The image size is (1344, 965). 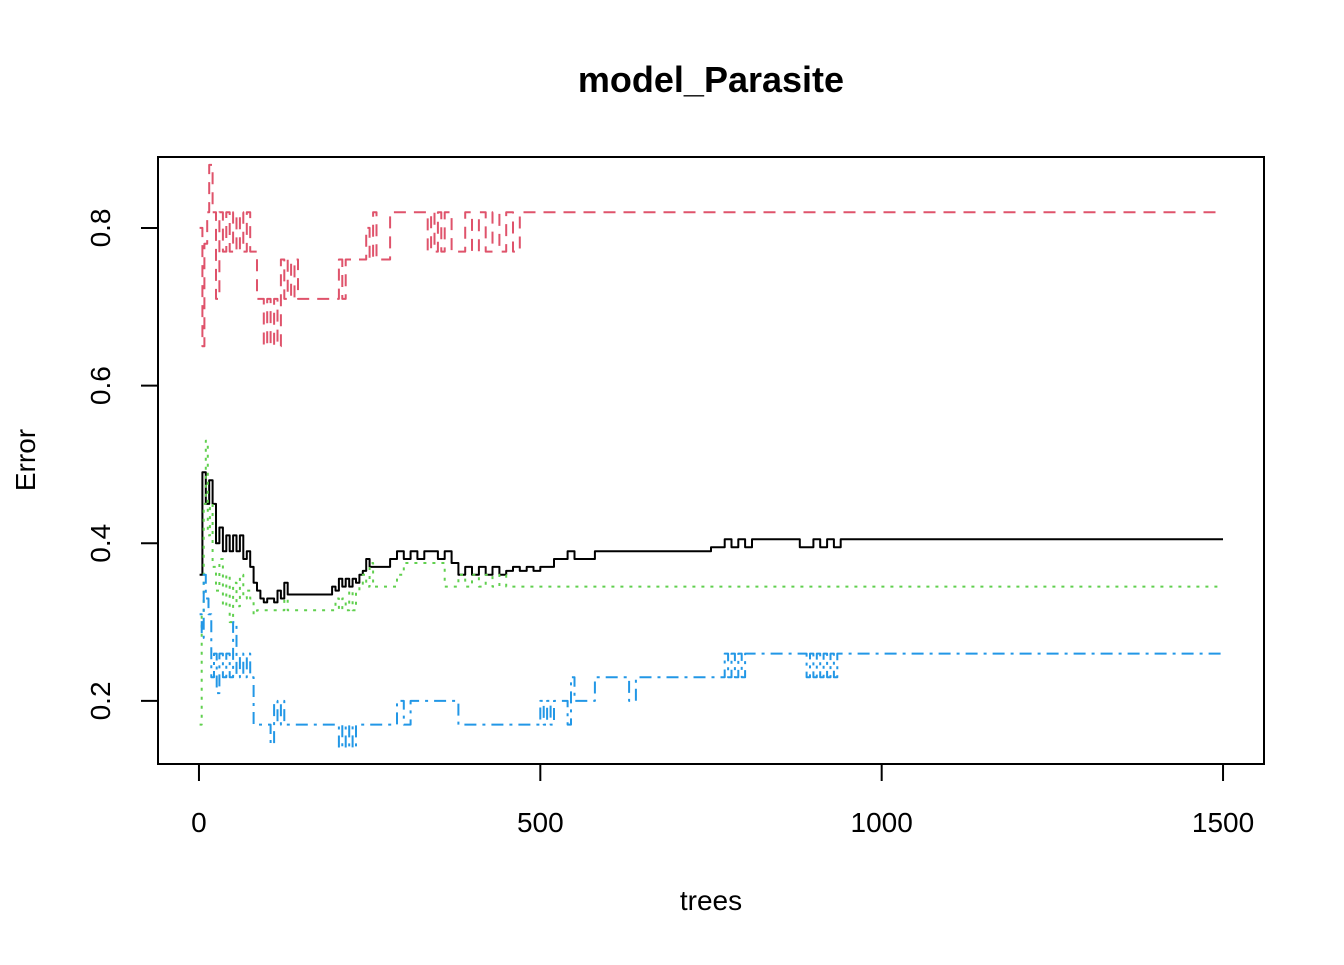 What do you see at coordinates (1223, 822) in the screenshot?
I see `x-tick-label: 1500` at bounding box center [1223, 822].